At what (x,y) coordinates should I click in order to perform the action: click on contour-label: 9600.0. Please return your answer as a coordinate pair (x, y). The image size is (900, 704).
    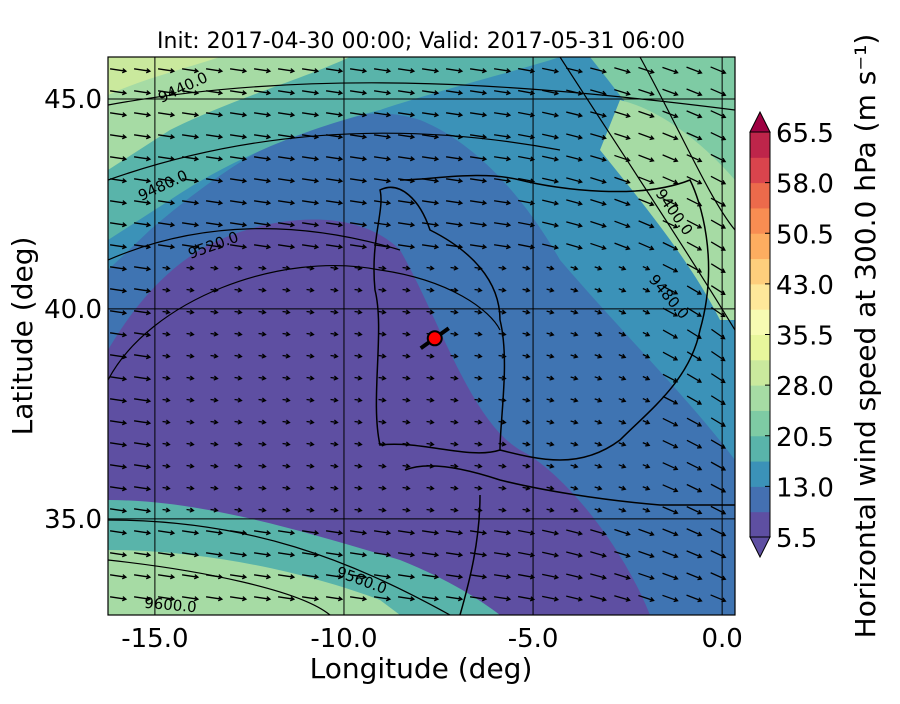
    Looking at the image, I should click on (171, 605).